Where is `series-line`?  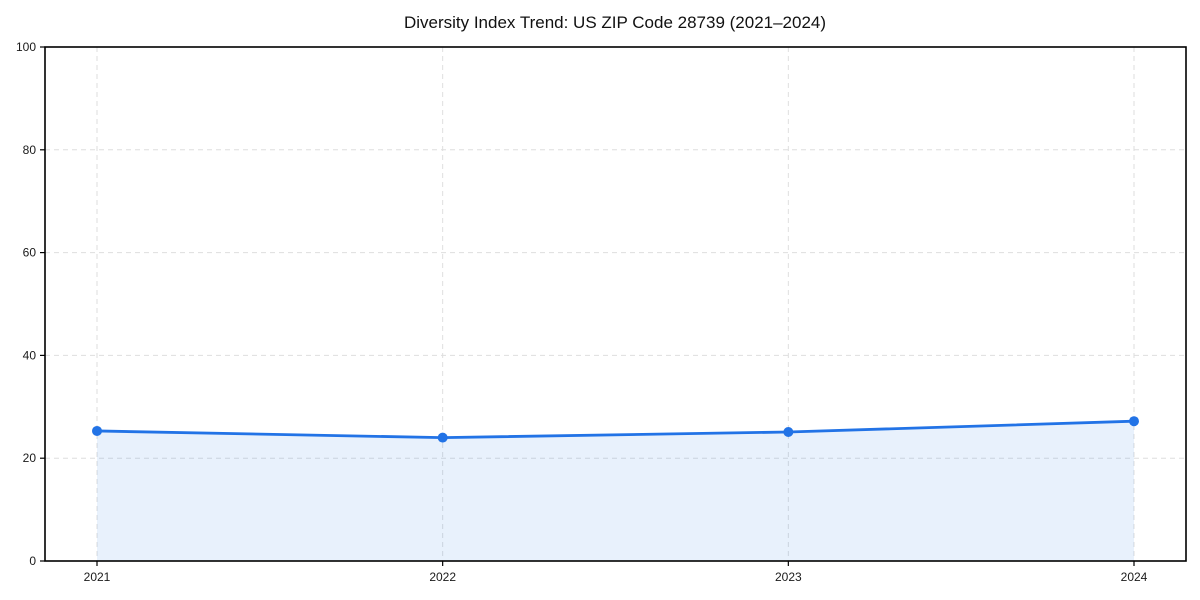 series-line is located at coordinates (615, 429).